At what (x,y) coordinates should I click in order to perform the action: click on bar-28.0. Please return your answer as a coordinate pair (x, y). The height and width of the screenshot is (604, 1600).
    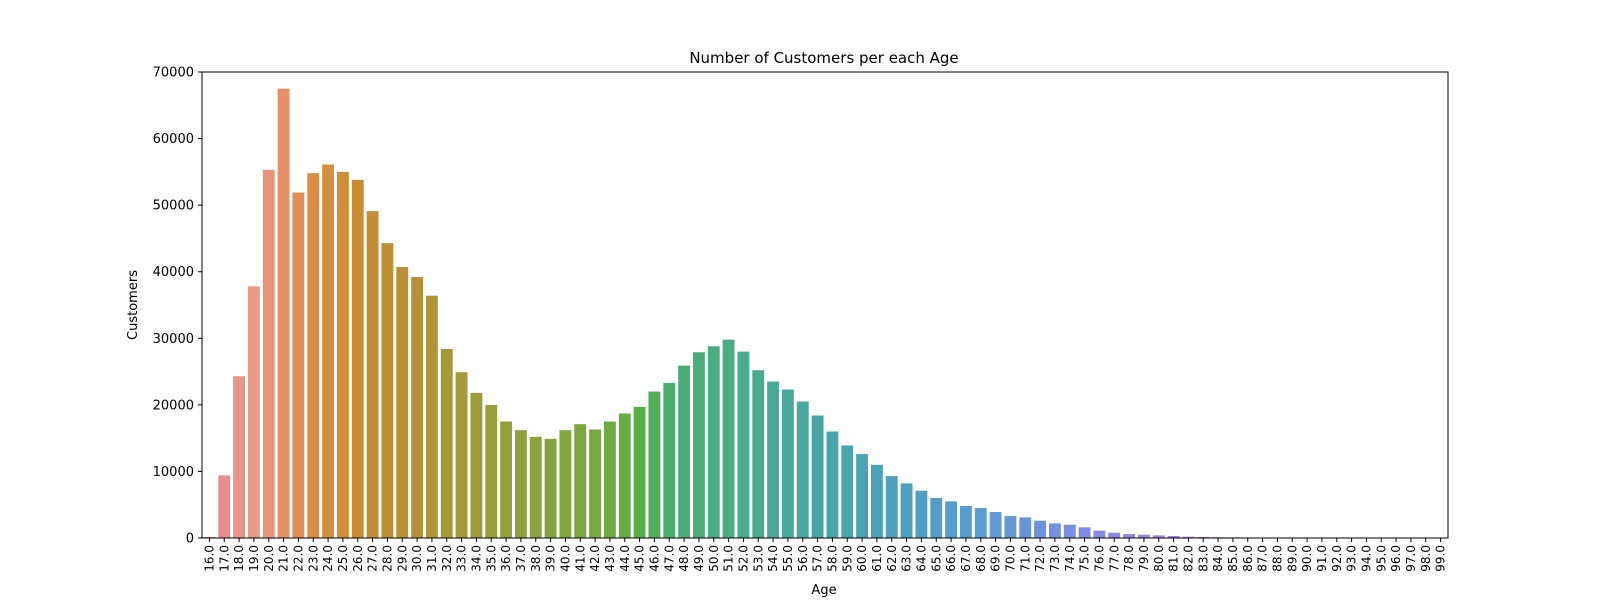
    Looking at the image, I should click on (387, 390).